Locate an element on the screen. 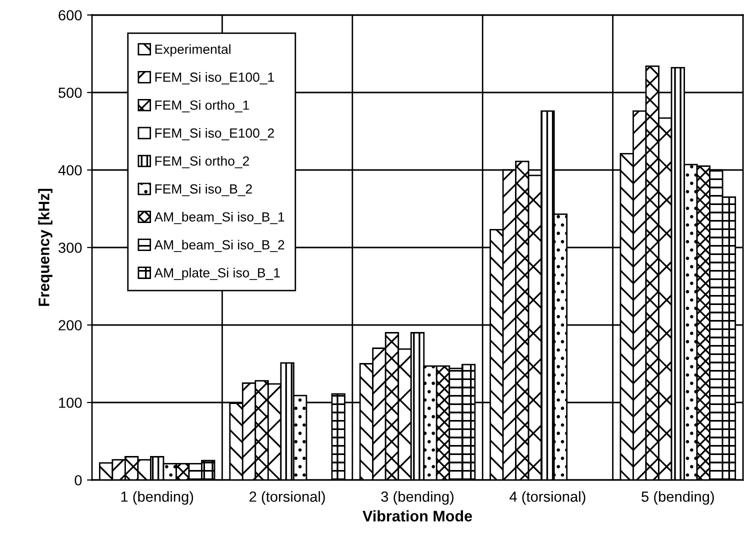  legend-label: FEM_Si iso_E100_1 is located at coordinates (214, 78).